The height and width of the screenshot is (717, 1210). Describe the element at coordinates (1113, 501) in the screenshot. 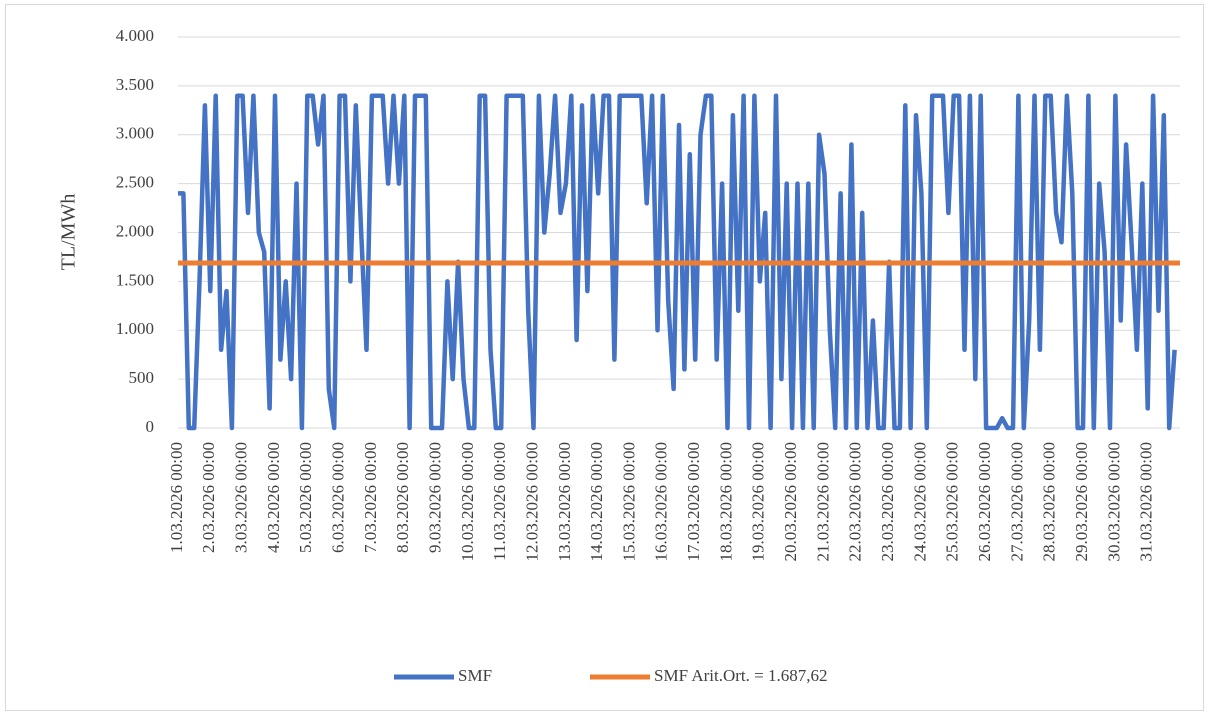

I see `x-tick-label: 30.03.2026 00:00` at that location.